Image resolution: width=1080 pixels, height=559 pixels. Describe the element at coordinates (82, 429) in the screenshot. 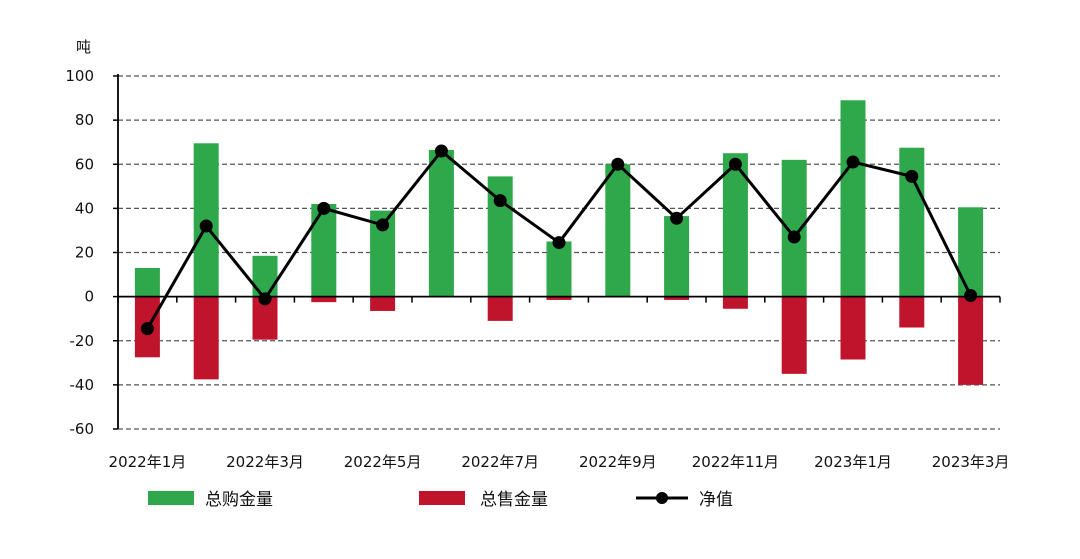

I see `y-tick-label: -60` at that location.